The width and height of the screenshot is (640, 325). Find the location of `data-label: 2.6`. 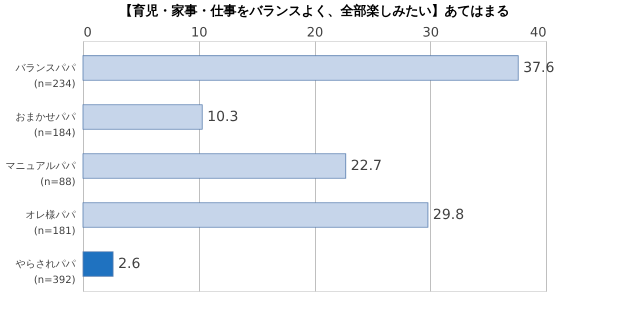

data-label: 2.6 is located at coordinates (129, 264).